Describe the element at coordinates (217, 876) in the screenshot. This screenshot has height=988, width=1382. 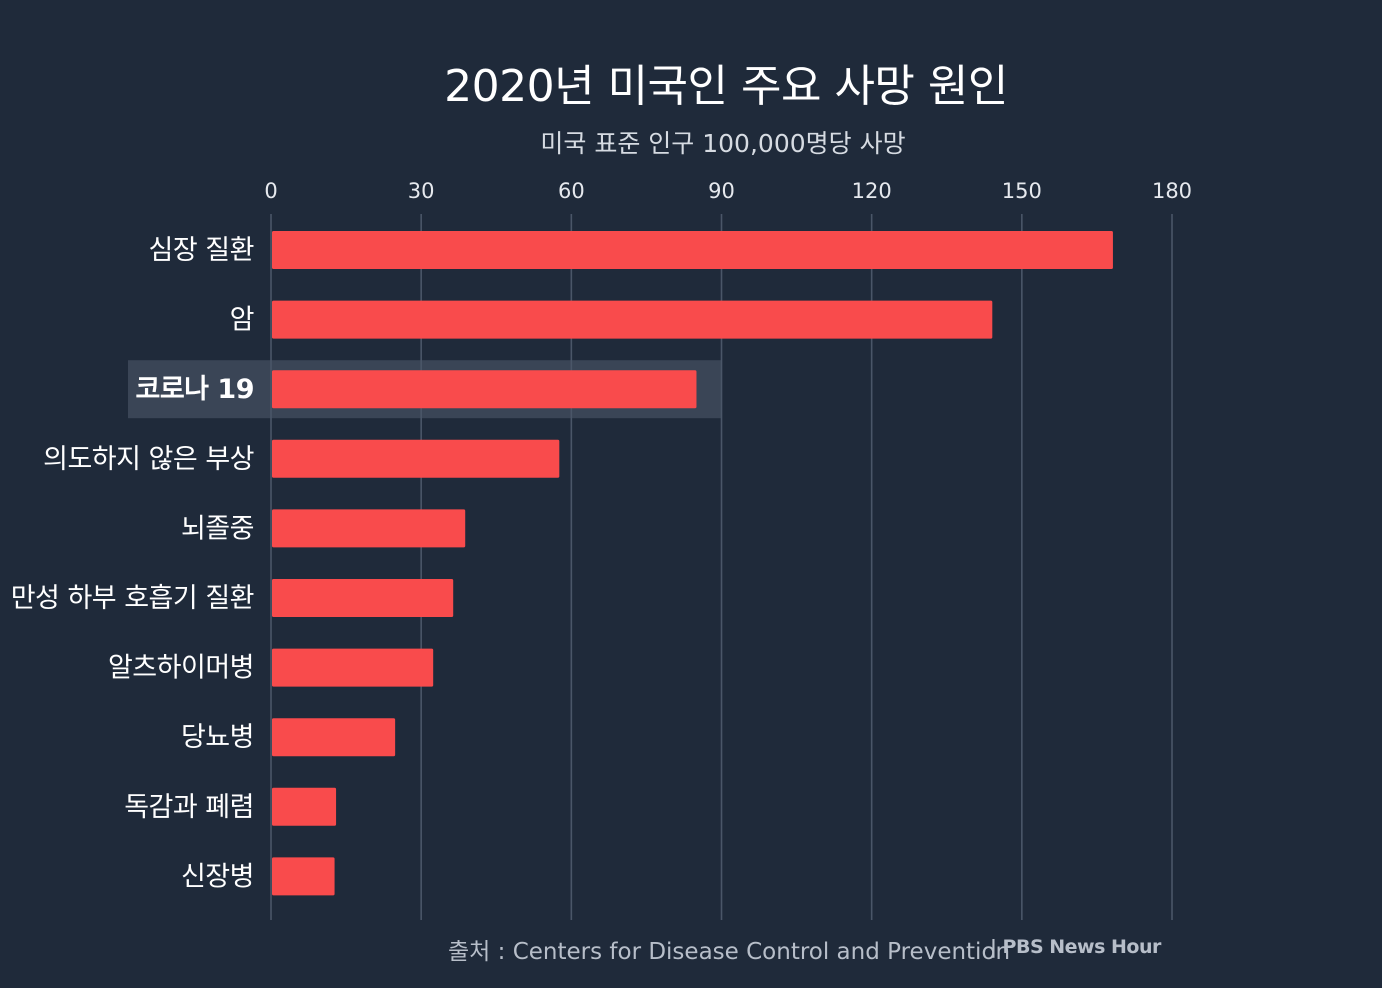
I see `category-label: 신장병` at that location.